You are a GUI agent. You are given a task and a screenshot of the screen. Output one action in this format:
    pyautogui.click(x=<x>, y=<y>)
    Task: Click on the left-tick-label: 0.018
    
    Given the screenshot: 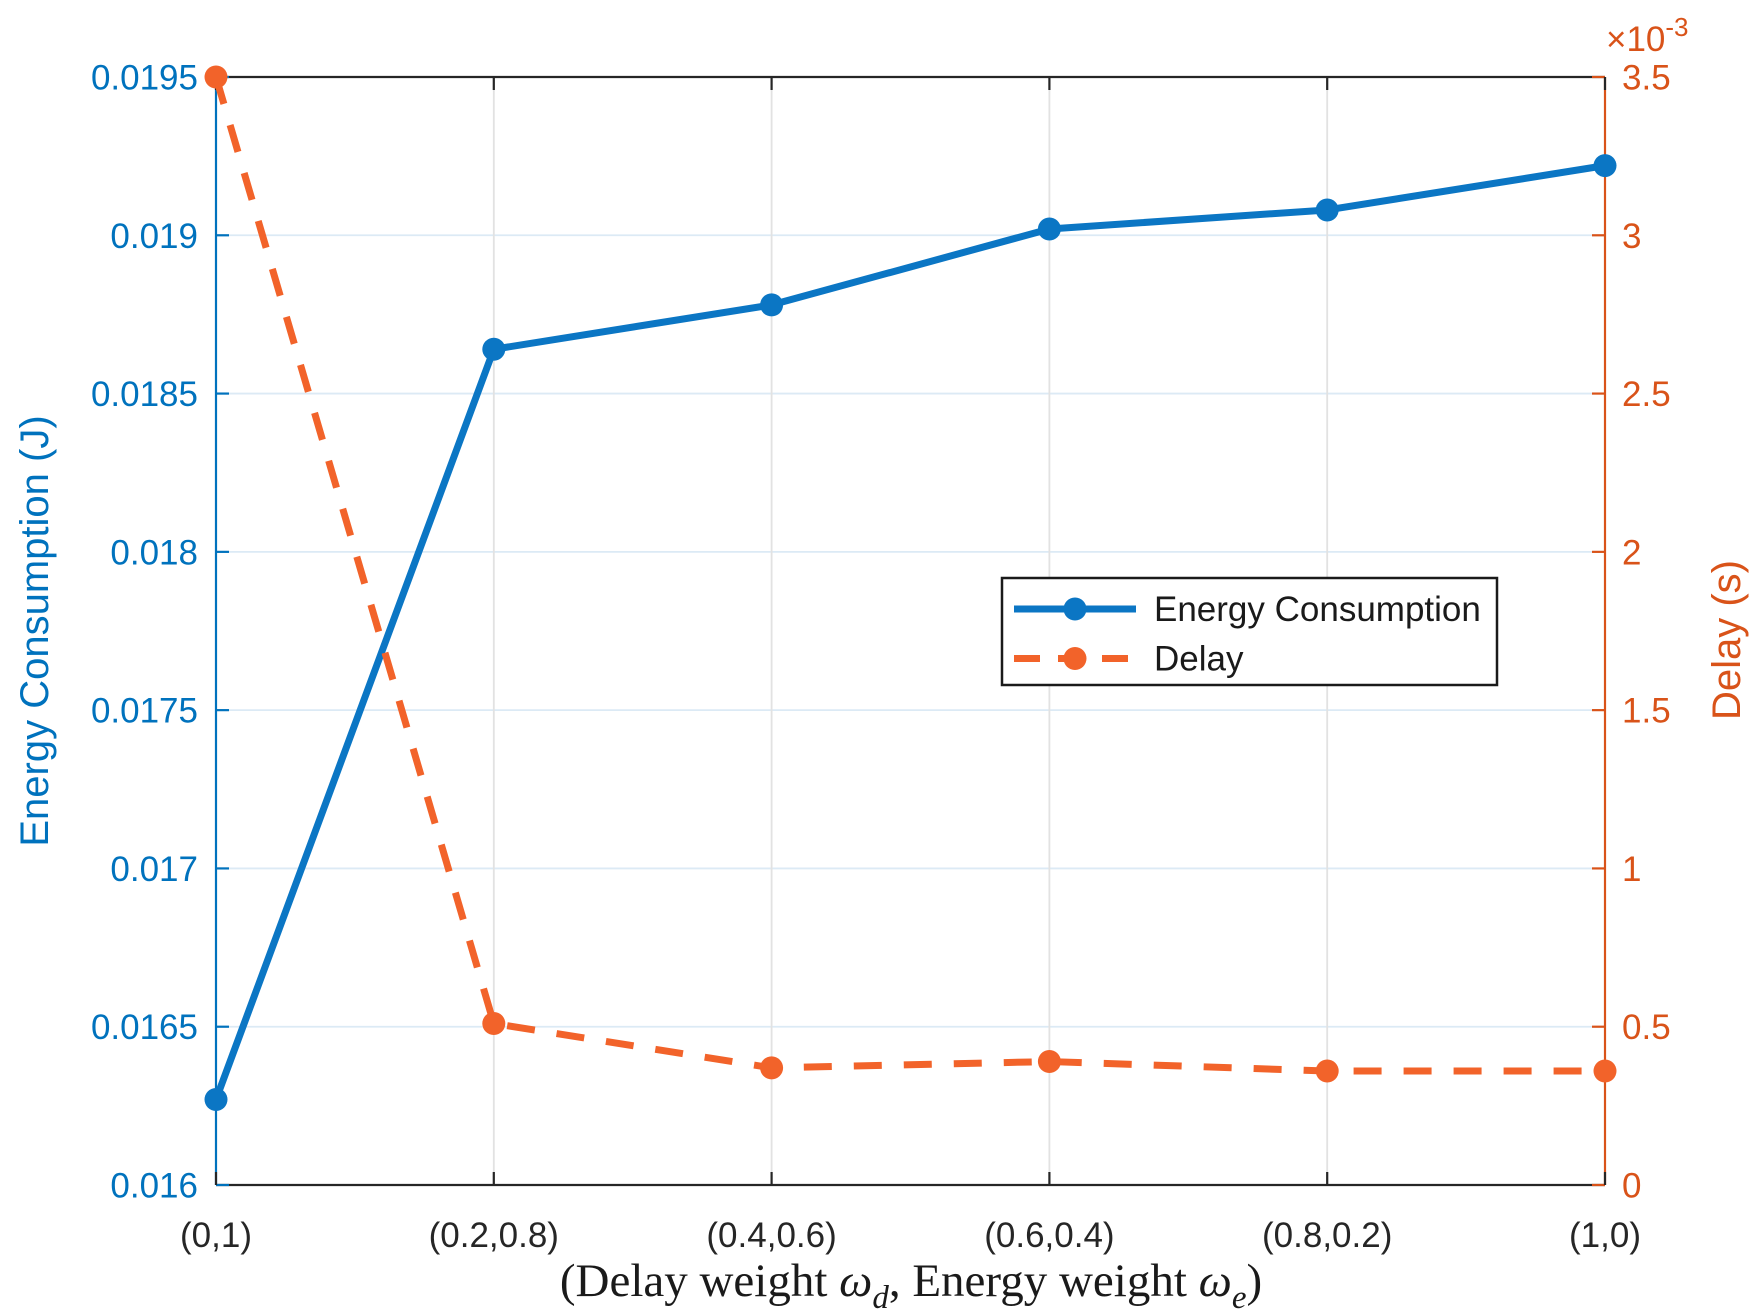 What is the action you would take?
    pyautogui.click(x=154, y=552)
    